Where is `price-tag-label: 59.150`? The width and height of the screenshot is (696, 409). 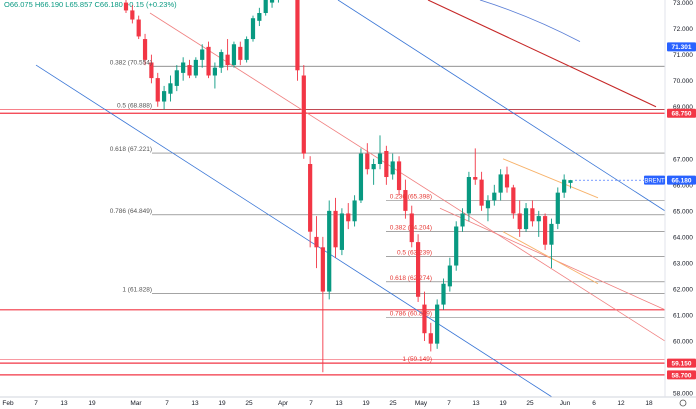 price-tag-label: 59.150 is located at coordinates (682, 364).